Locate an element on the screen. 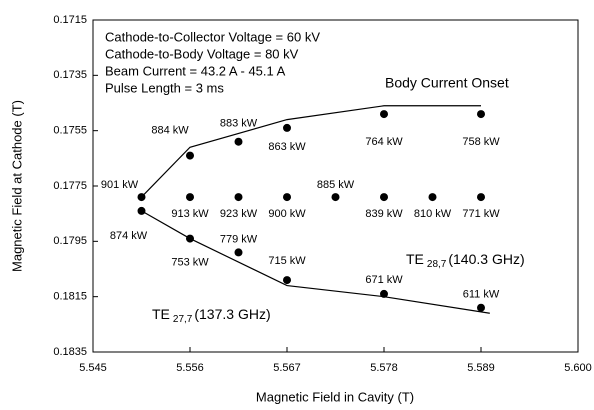 The height and width of the screenshot is (410, 594). point-label: 715 kW is located at coordinates (287, 261).